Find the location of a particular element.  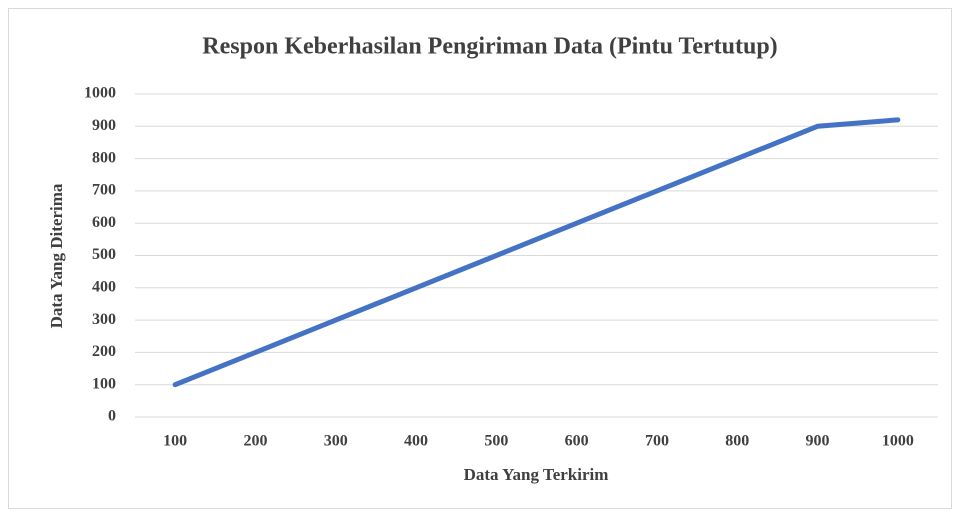

y-axis-label: Data Yang Diterima is located at coordinates (56, 255).